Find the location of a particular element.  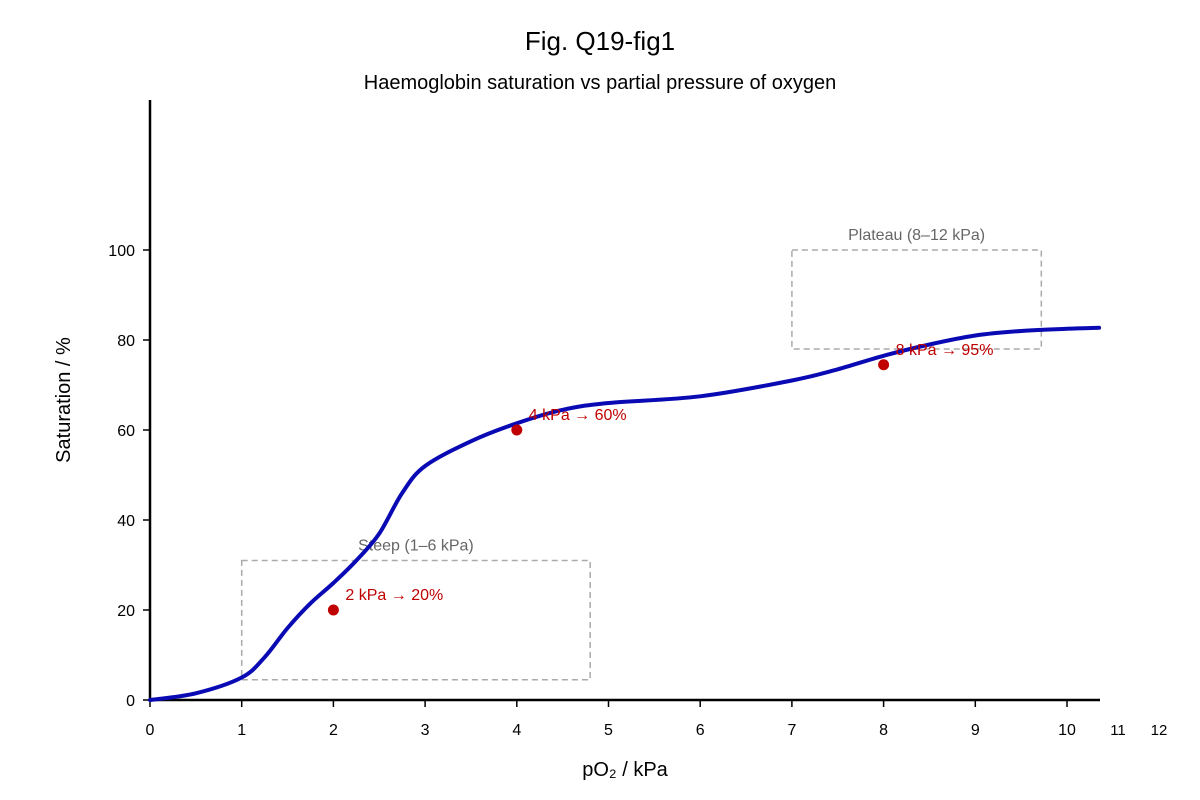

y-ticks: 0 20 40 60 80 100 is located at coordinates (129, 476).